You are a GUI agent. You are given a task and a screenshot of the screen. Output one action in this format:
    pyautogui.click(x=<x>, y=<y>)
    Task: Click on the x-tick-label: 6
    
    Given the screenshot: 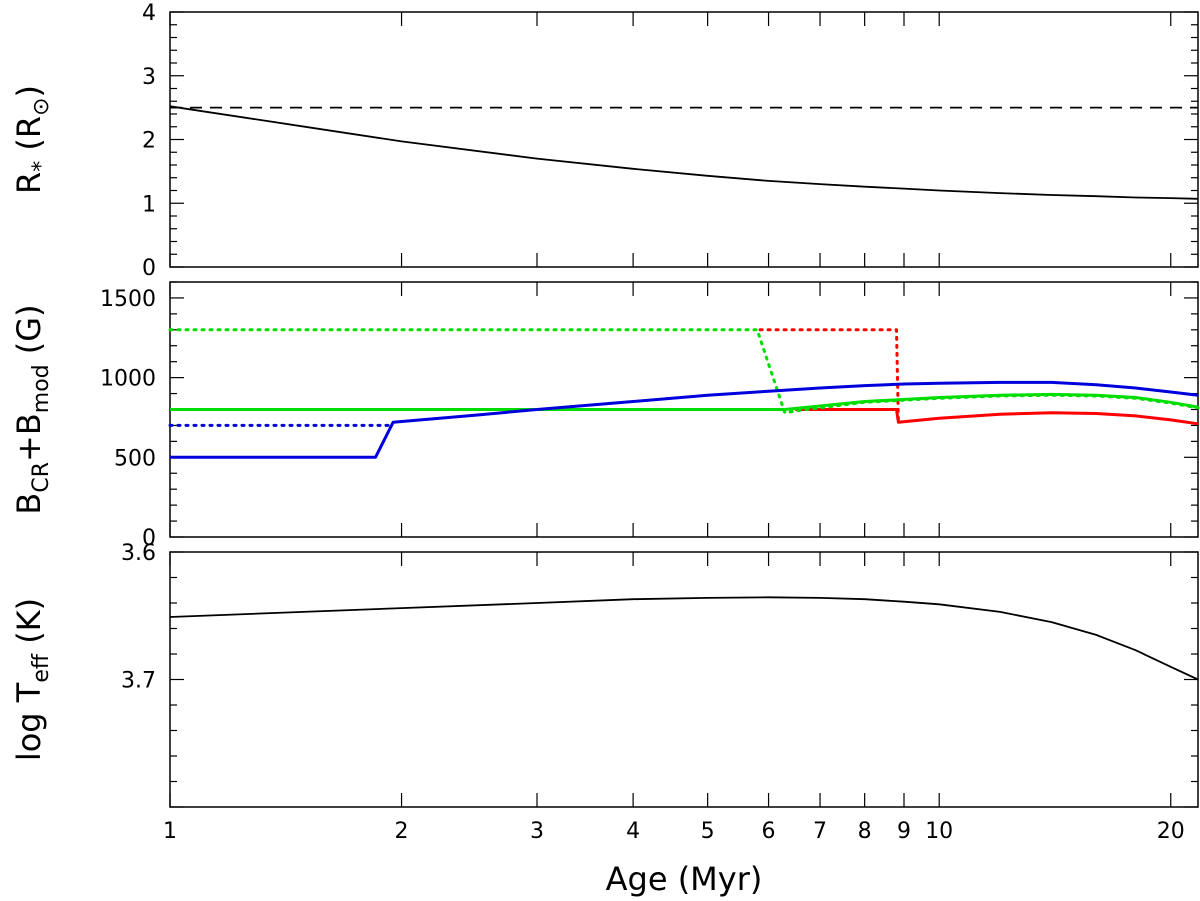 What is the action you would take?
    pyautogui.click(x=769, y=831)
    